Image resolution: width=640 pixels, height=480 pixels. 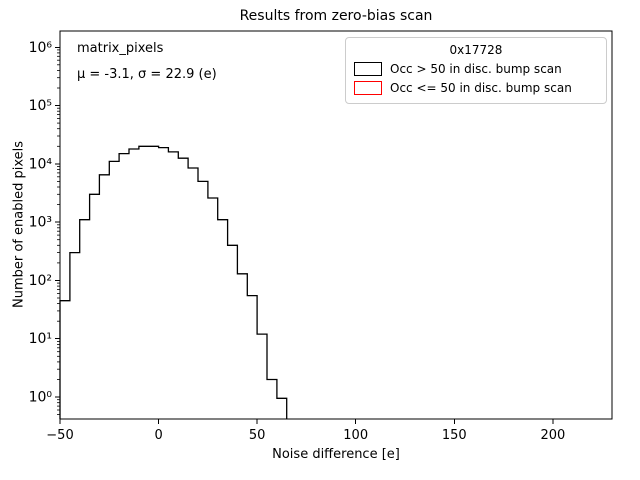 I want to click on legend-entry: Occ <= 50 in disc. bump scan, so click(x=476, y=88).